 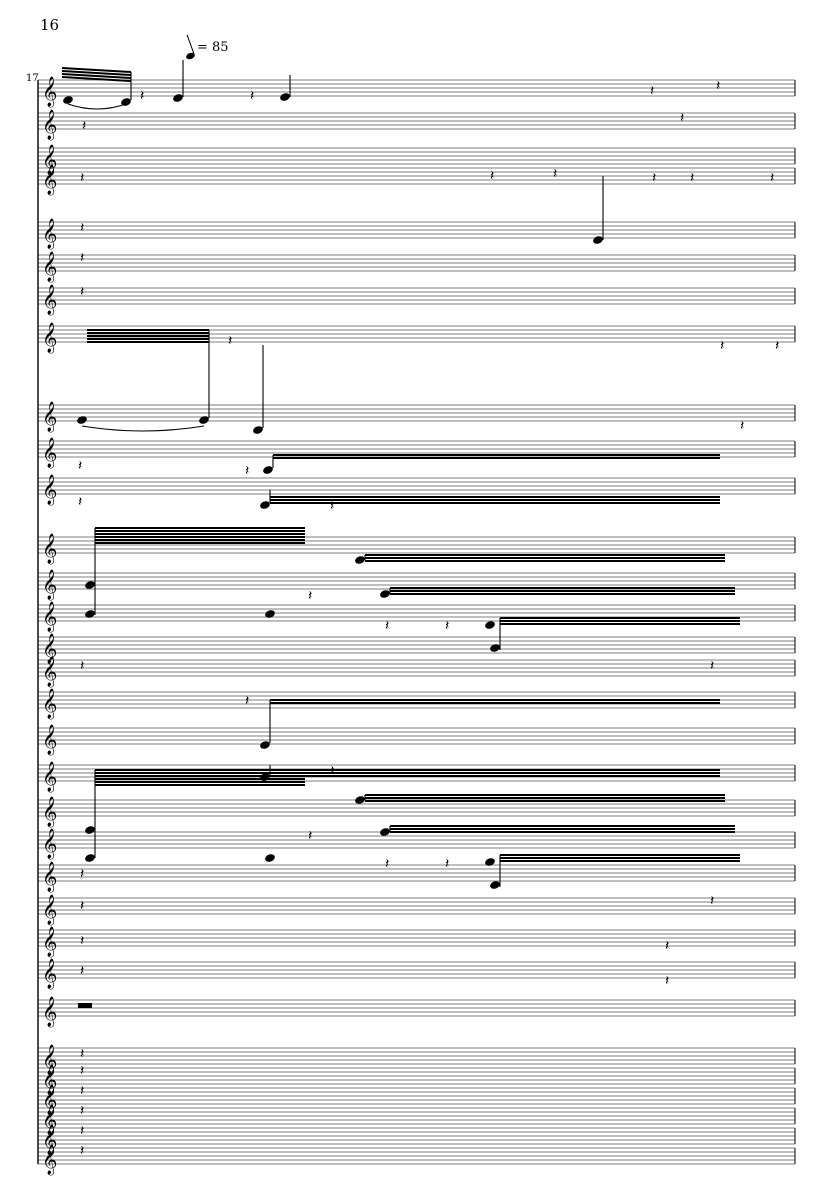 What do you see at coordinates (32, 78) in the screenshot?
I see `measure-number: 17` at bounding box center [32, 78].